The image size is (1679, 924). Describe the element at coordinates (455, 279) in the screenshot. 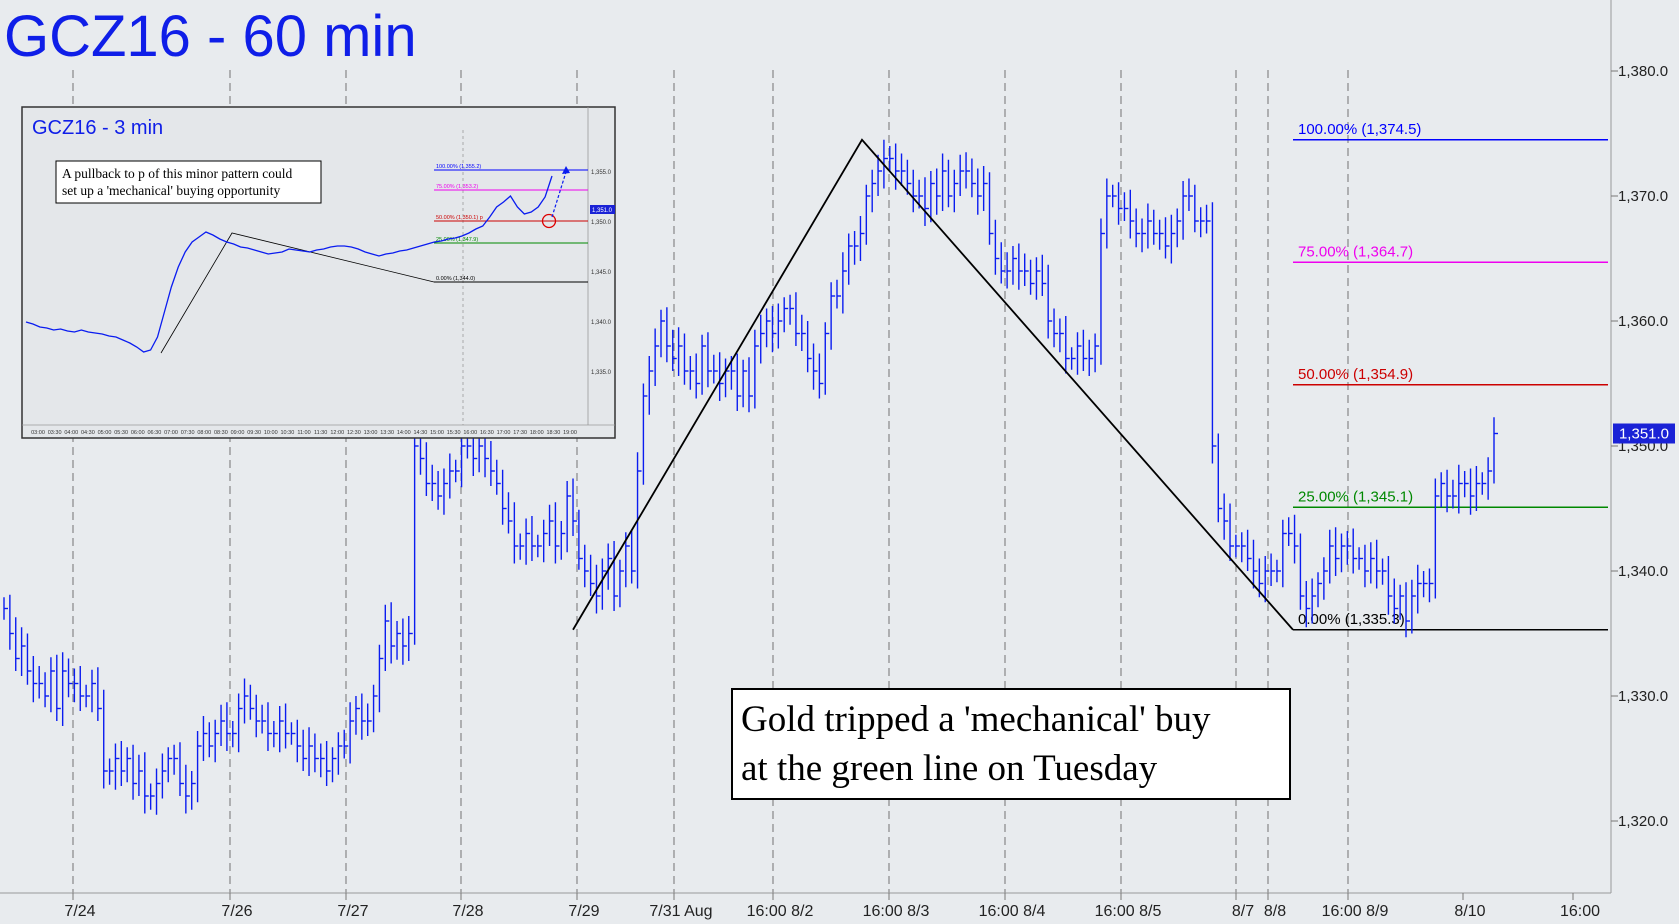

I see `inset-fib-label: 0.00% (1,344.0)` at that location.